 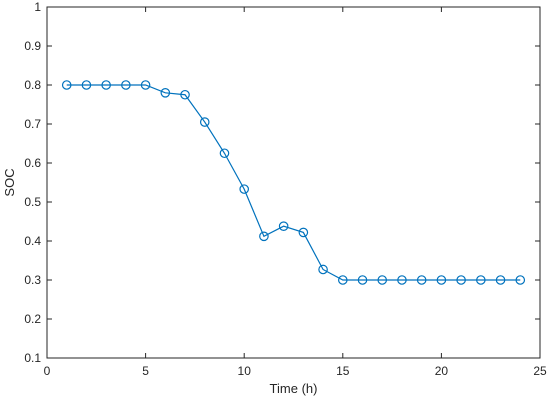 What do you see at coordinates (245, 371) in the screenshot?
I see `x-tick-label: 10` at bounding box center [245, 371].